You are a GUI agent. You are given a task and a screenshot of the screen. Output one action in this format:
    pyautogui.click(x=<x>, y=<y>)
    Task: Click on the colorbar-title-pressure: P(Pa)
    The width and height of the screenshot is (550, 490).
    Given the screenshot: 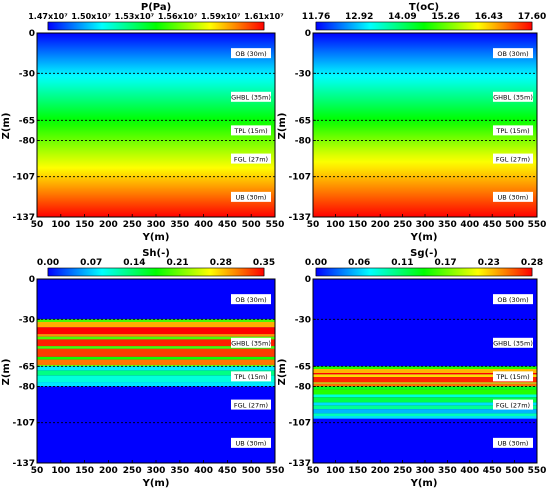 What is the action you would take?
    pyautogui.click(x=156, y=7)
    